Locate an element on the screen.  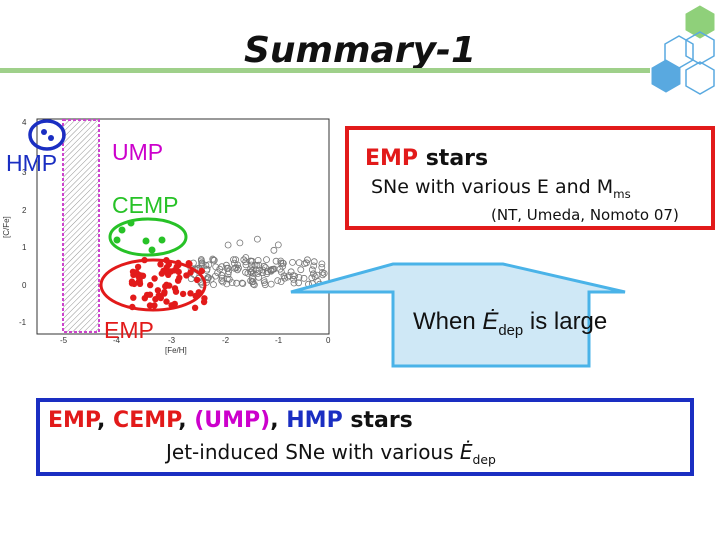
cemp-star-points is located at coordinates (139, 236).